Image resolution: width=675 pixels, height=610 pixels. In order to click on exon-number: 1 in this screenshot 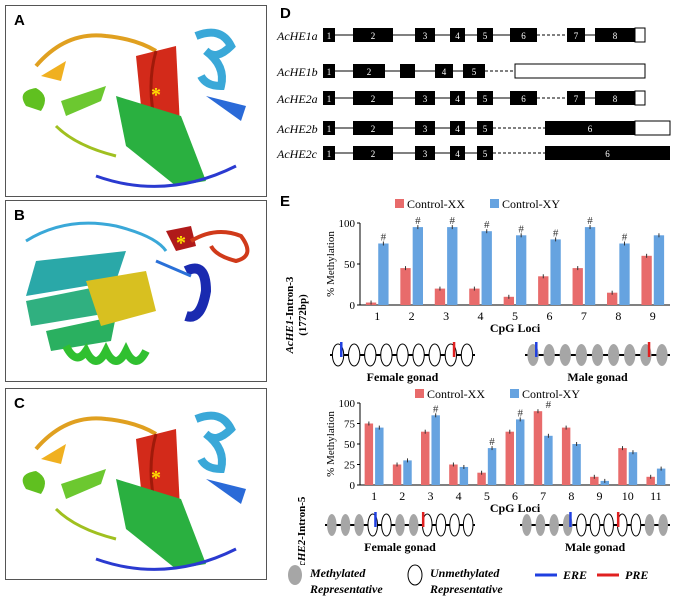, I will do `click(329, 129)`.